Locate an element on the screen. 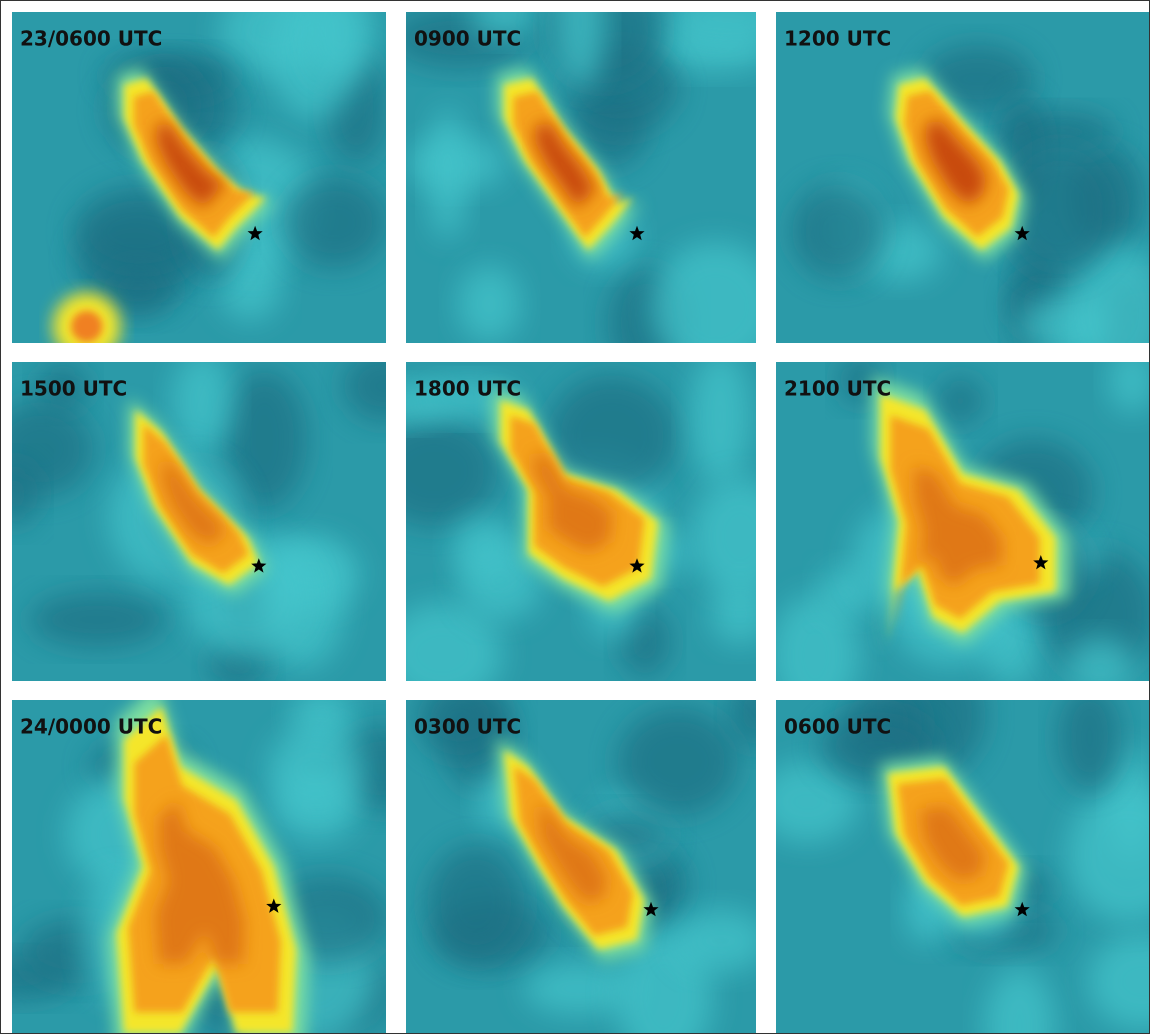 Image resolution: width=1150 pixels, height=1034 pixels. panel: 1800 UTC is located at coordinates (581, 521).